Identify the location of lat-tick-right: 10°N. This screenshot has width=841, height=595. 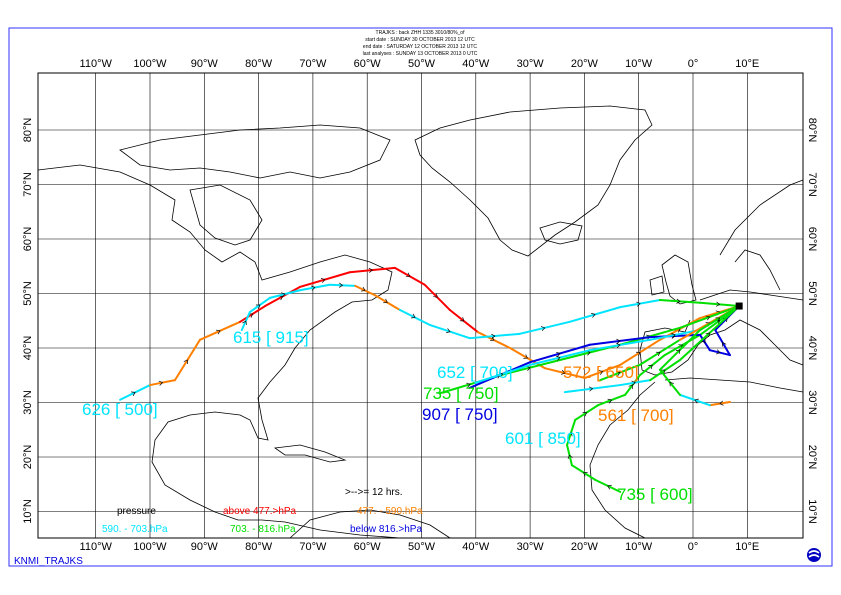
(812, 511).